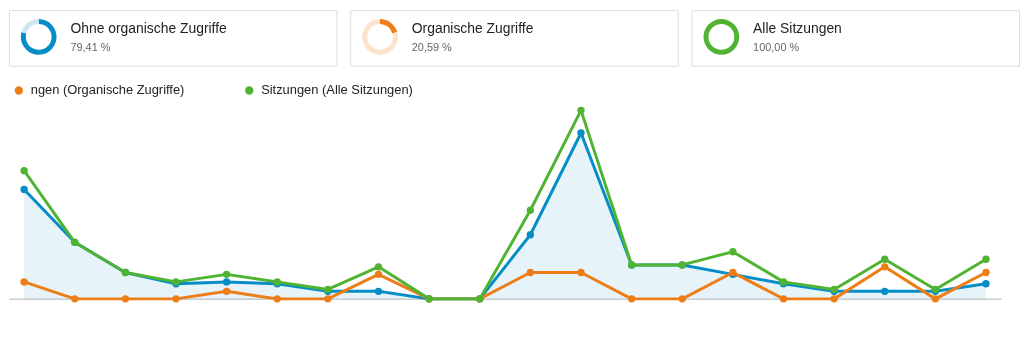 Image resolution: width=1024 pixels, height=353 pixels. What do you see at coordinates (472, 27) in the screenshot?
I see `chart-title: Organische Zugriffe` at bounding box center [472, 27].